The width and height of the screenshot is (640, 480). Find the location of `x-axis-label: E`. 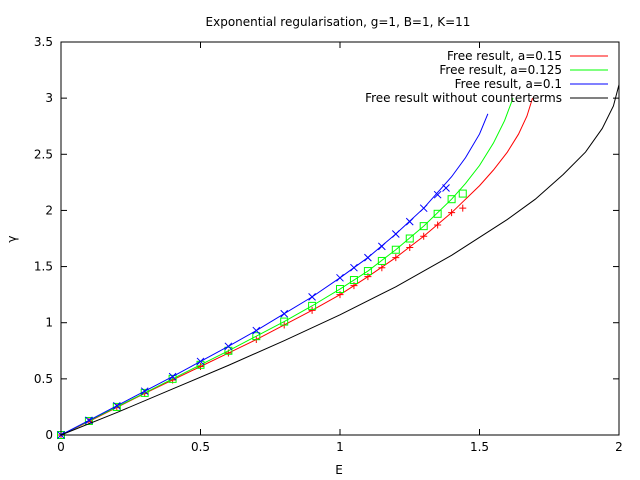

x-axis-label: E is located at coordinates (339, 470).